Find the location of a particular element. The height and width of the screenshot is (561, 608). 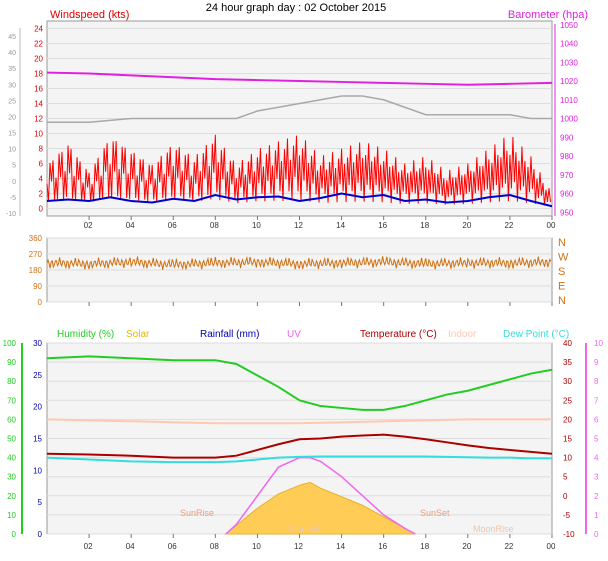

temperature-line is located at coordinates (299, 446).